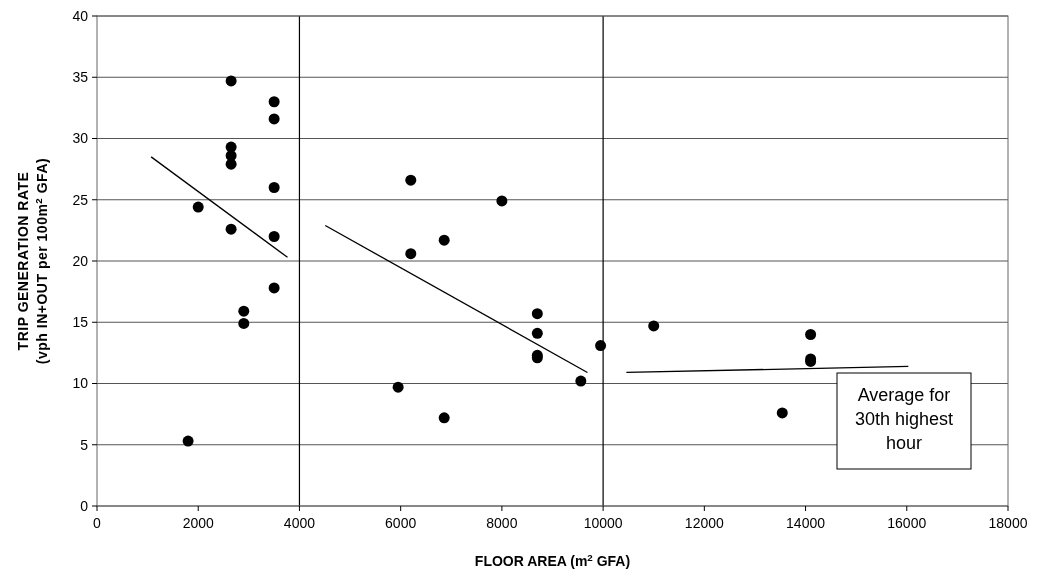 This screenshot has height=588, width=1037. What do you see at coordinates (97, 523) in the screenshot?
I see `x-tick-label: 0` at bounding box center [97, 523].